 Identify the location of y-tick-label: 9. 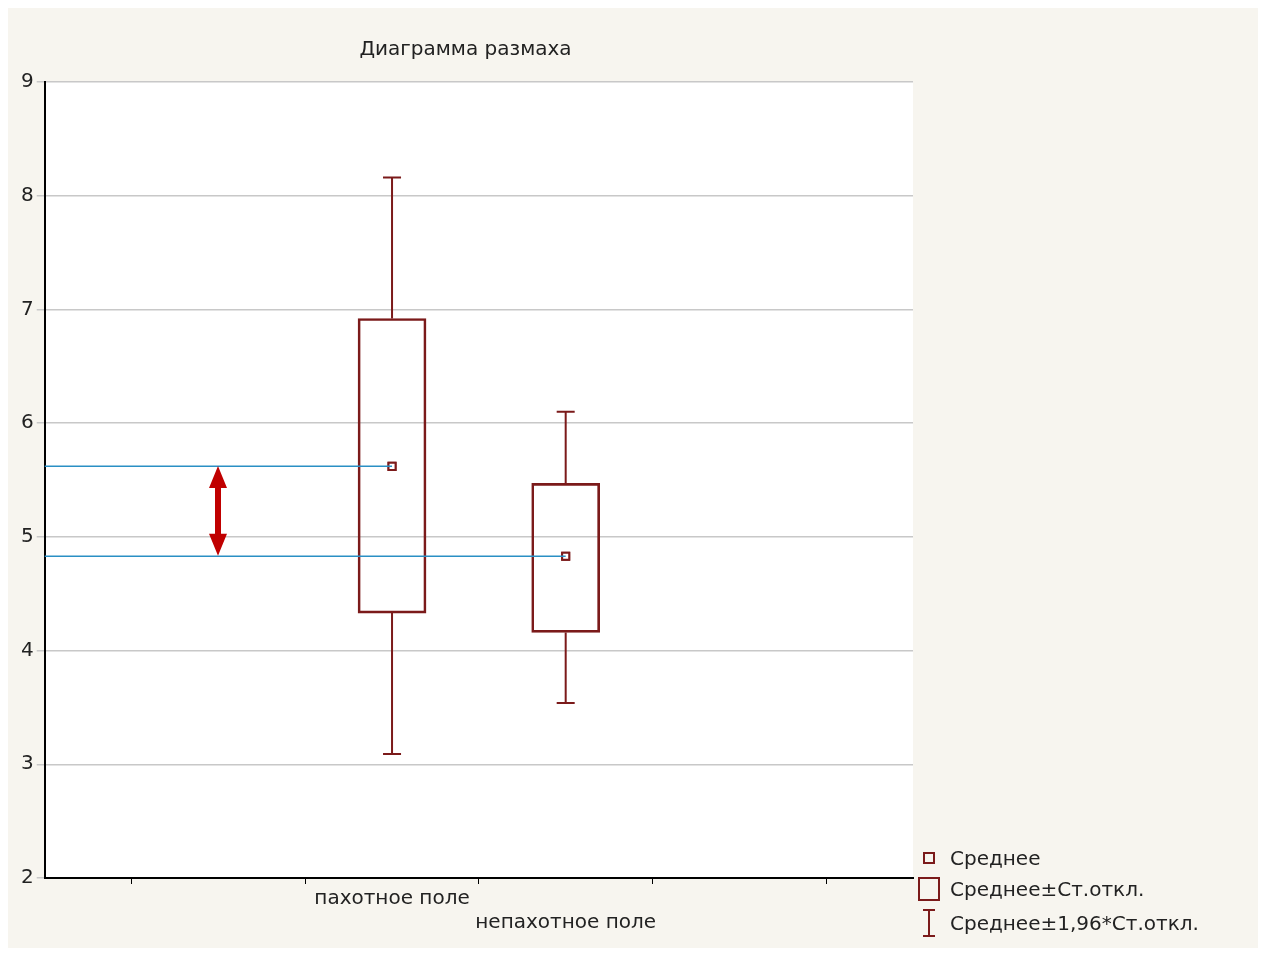
(27, 80).